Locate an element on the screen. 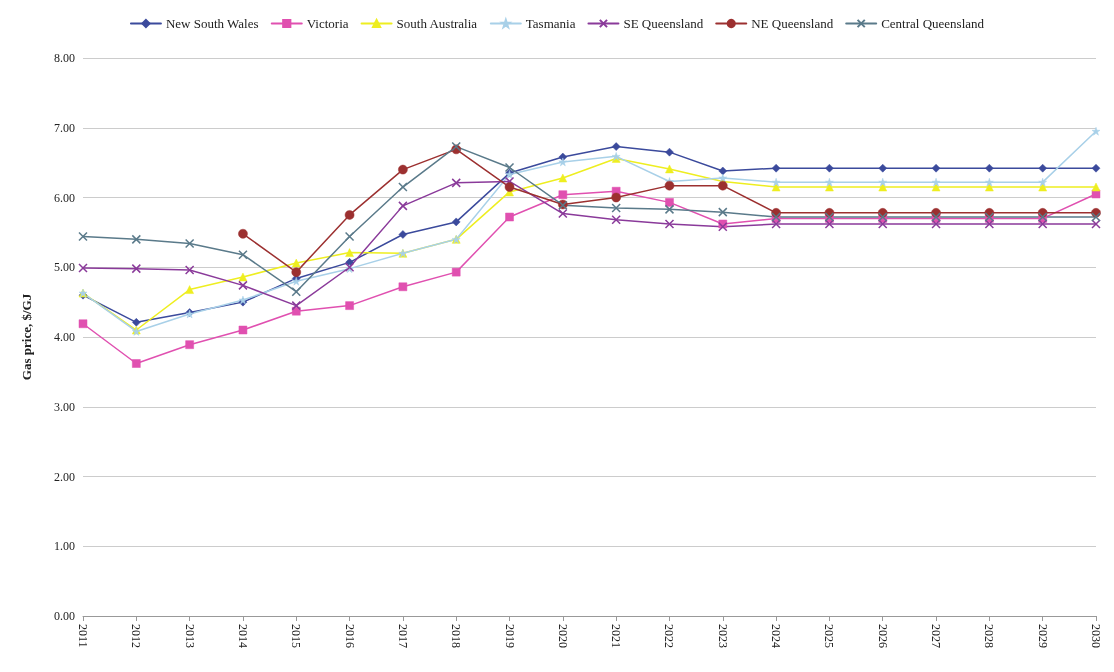 The image size is (1114, 672). y-tick-label: 5.00 is located at coordinates (64, 267).